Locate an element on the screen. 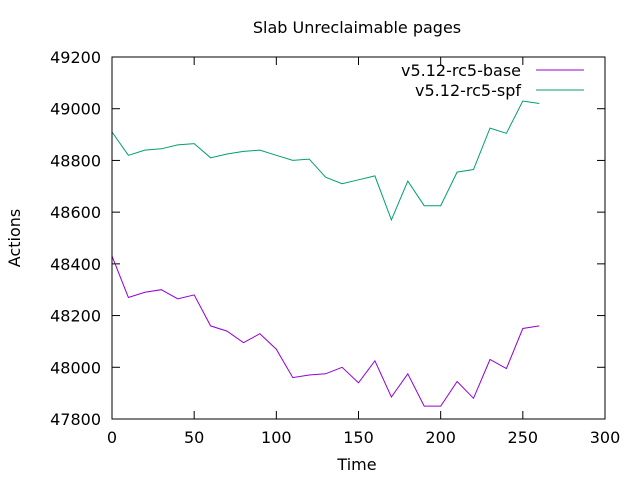 The height and width of the screenshot is (480, 640). chart-title: Slab Unreclaimable pages is located at coordinates (357, 27).